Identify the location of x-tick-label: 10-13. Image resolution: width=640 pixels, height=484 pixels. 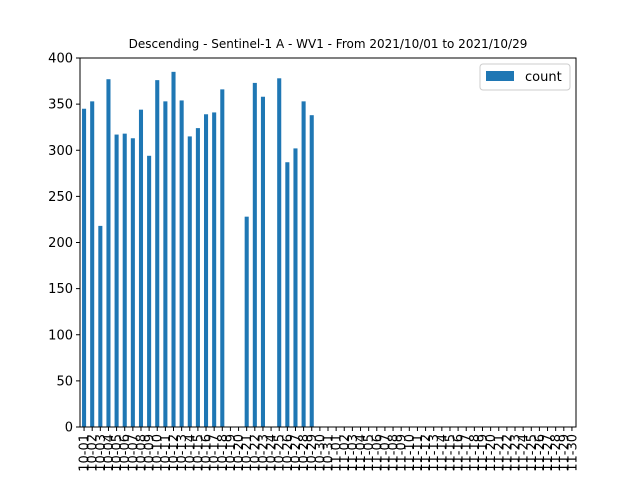
(182, 453).